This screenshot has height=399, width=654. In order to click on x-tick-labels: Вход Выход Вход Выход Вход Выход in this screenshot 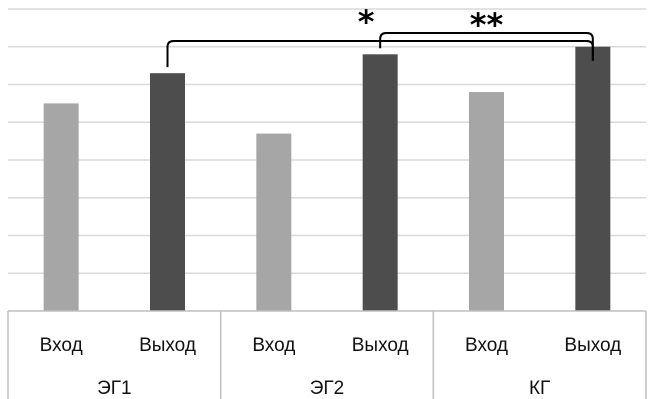, I will do `click(331, 345)`.